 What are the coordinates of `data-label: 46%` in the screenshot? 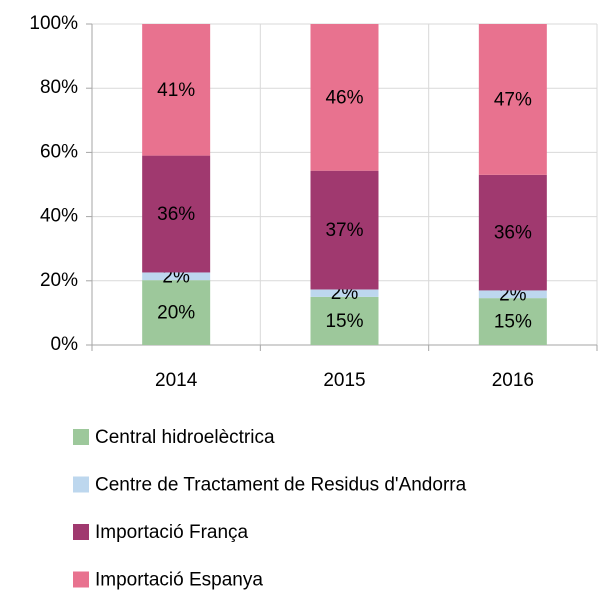 It's located at (344, 97).